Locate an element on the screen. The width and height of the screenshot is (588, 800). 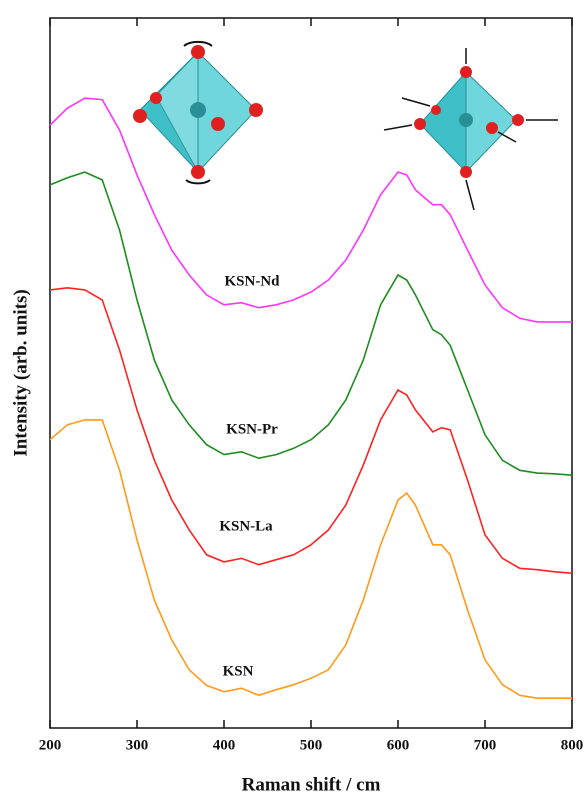
x-tick-label: 400 is located at coordinates (224, 745).